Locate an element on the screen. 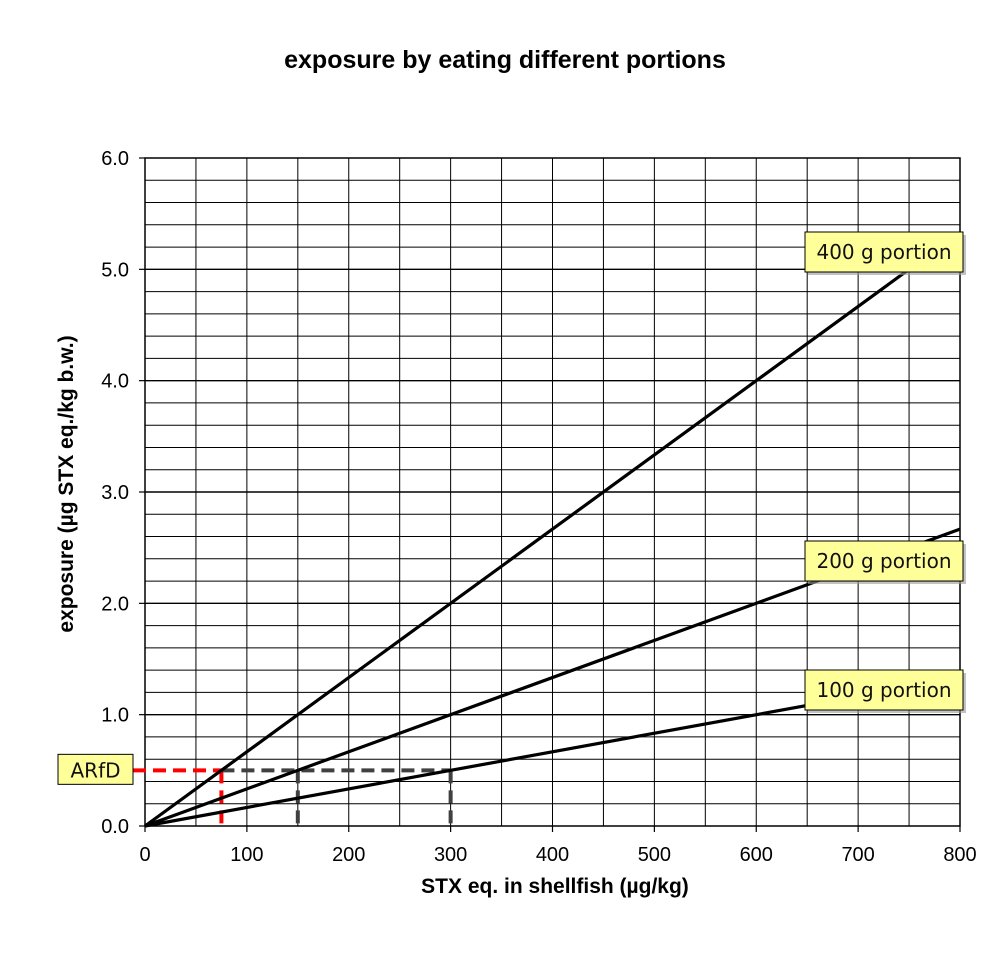 This screenshot has height=964, width=1000. y-axis-ticks: 0.0 1.0 2.0 3.0 4.0 5.0 6.0 is located at coordinates (123, 493).